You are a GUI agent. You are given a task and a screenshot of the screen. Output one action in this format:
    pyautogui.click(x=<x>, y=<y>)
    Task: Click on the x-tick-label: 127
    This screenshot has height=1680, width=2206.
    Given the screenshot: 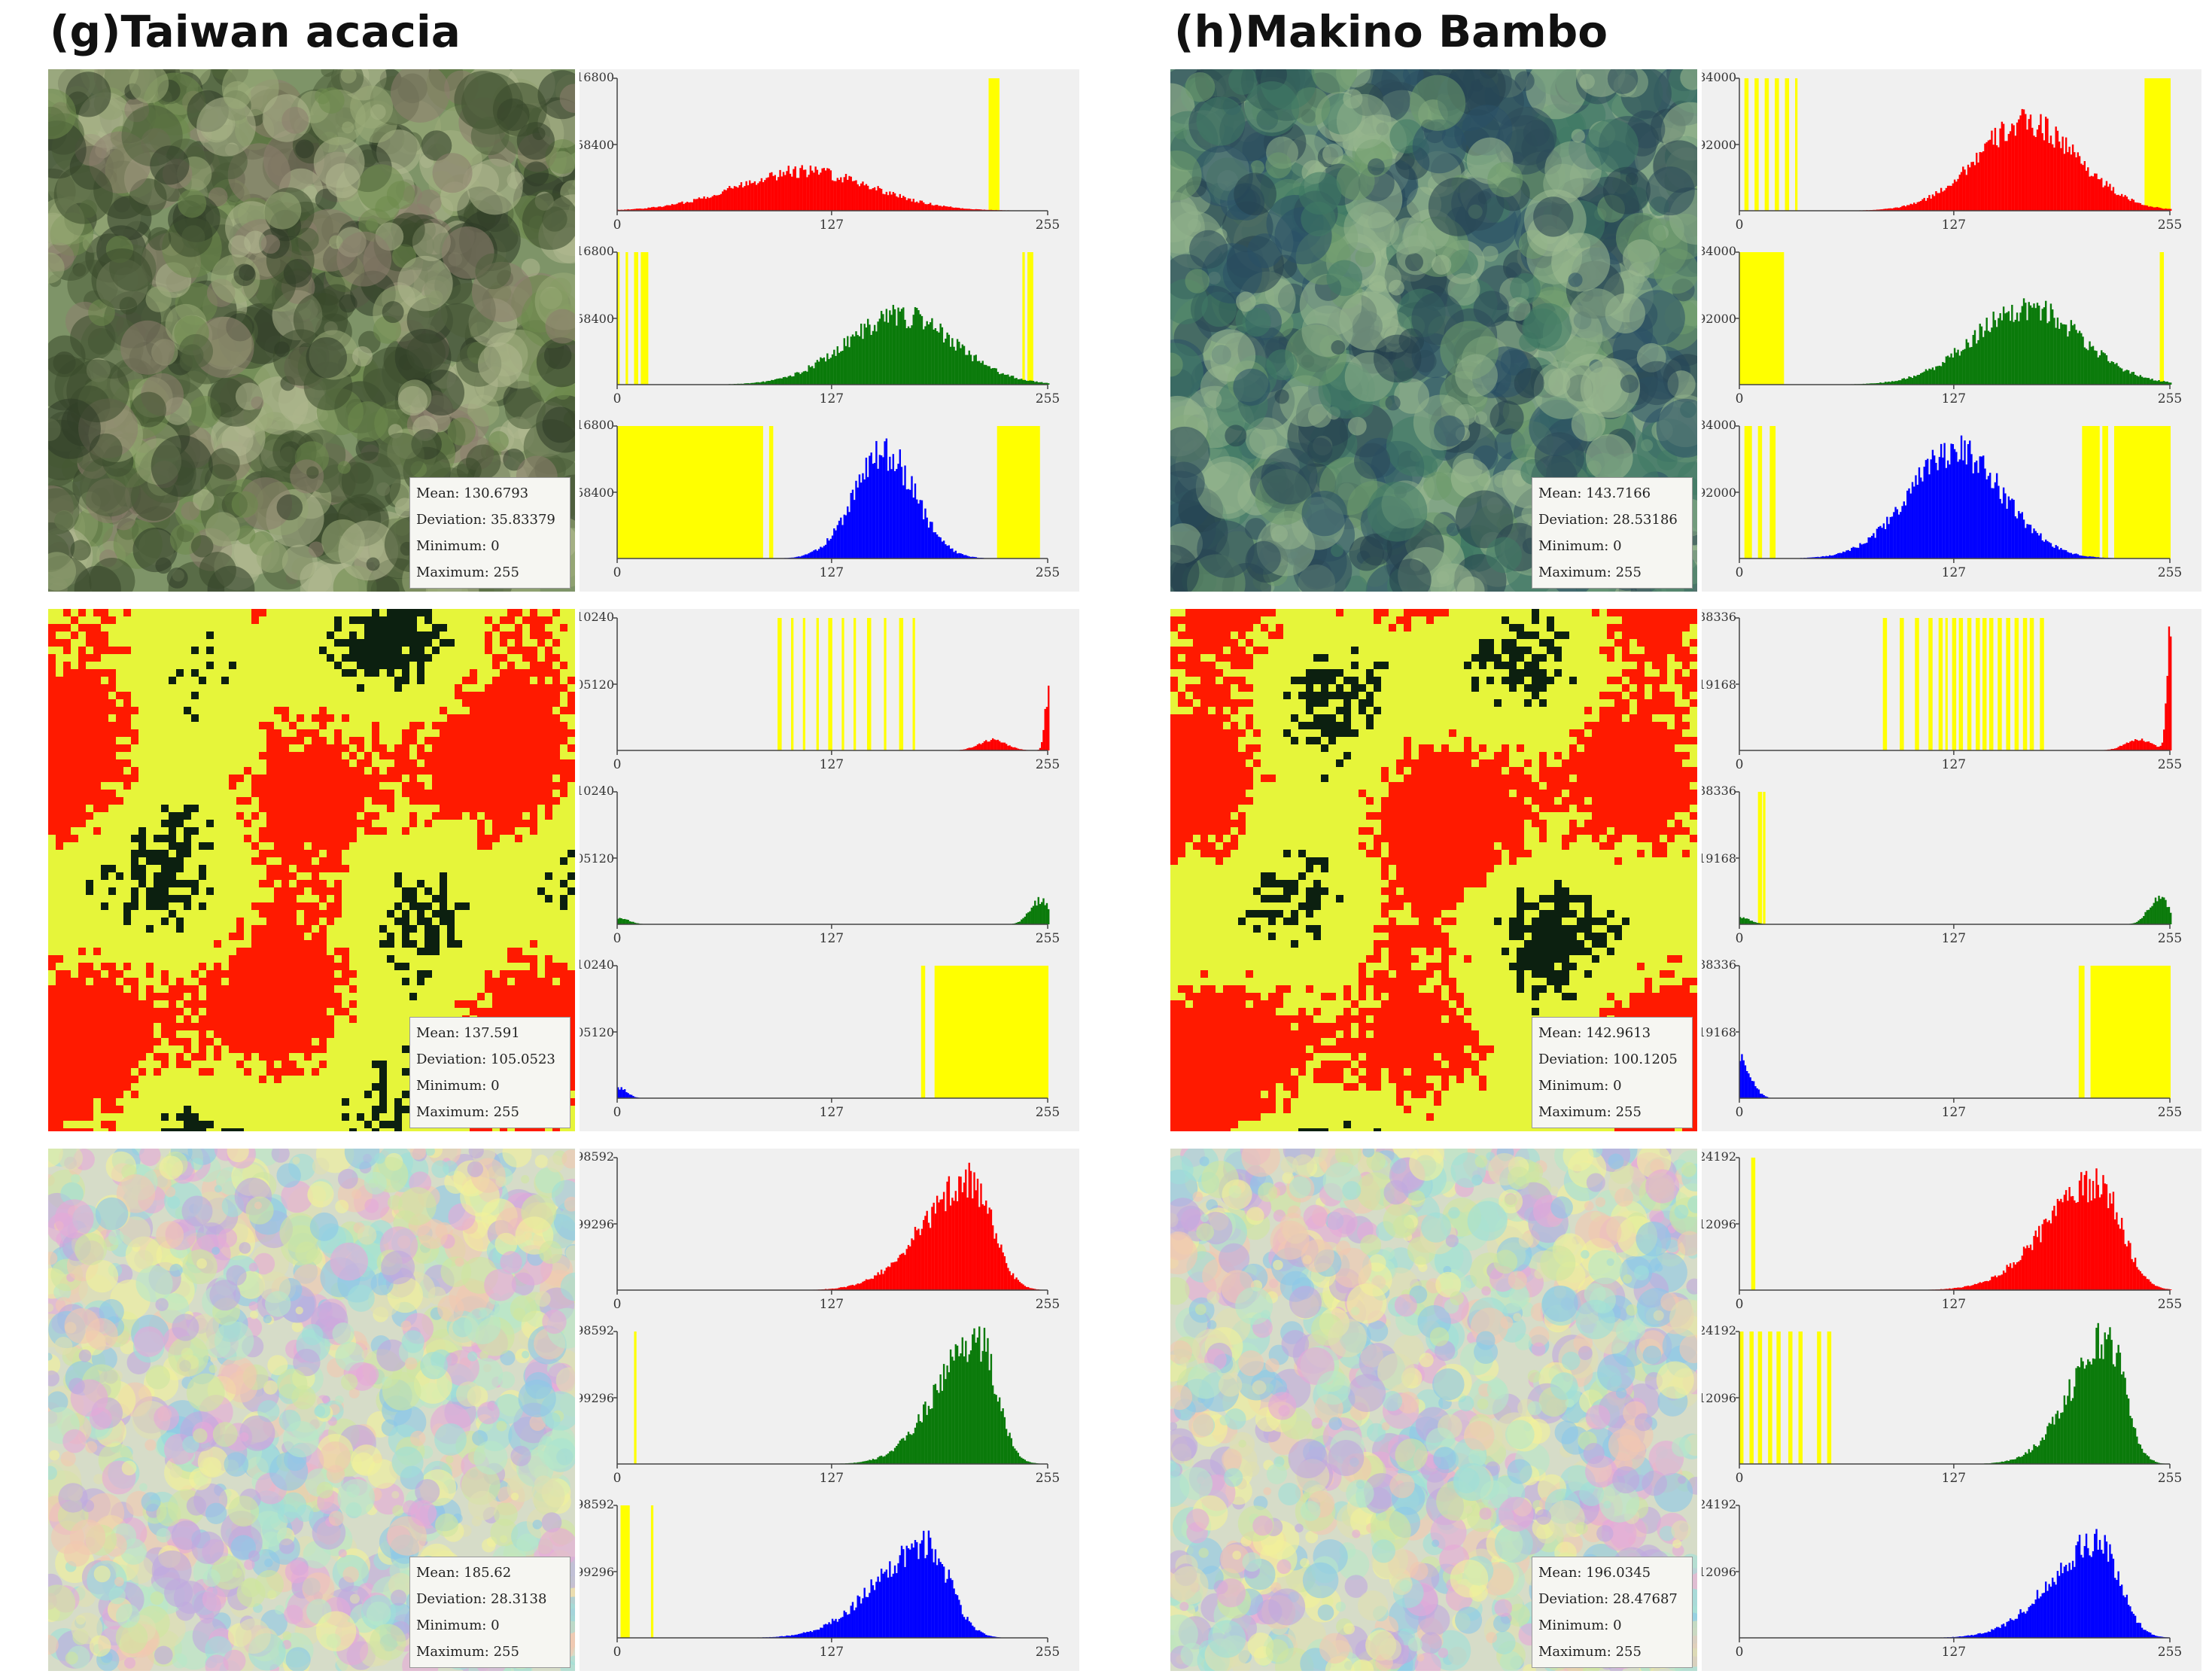 What is the action you would take?
    pyautogui.click(x=832, y=1478)
    